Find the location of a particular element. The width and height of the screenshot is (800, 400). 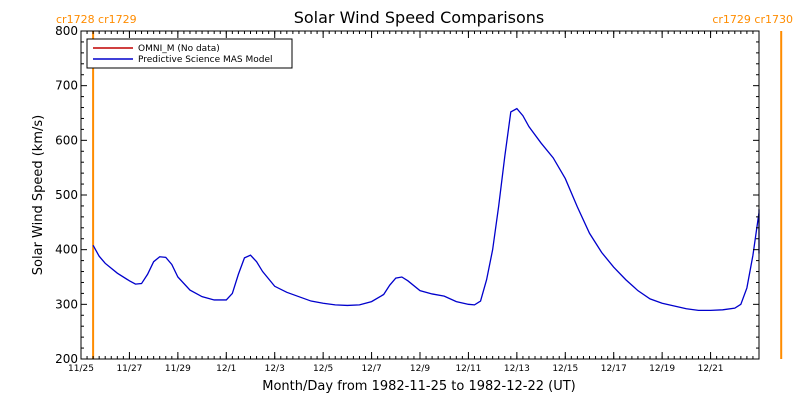

x-tick-label: 11/27 is located at coordinates (129, 369).